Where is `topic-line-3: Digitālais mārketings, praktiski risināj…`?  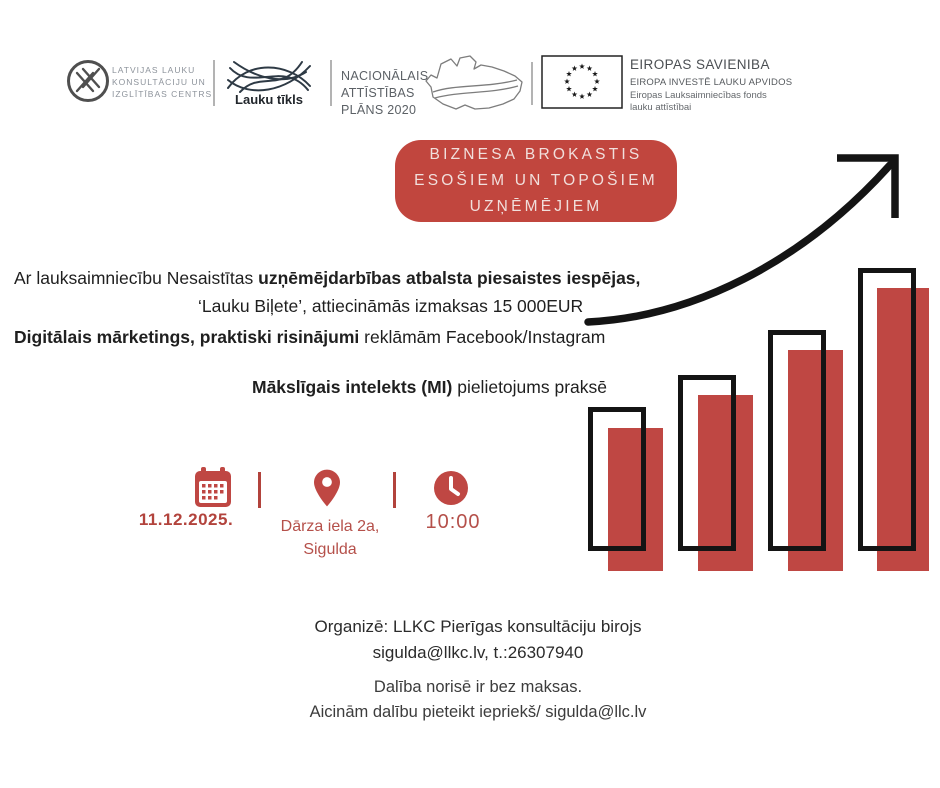
topic-line-3: Digitālais mārketings, praktiski risināj… is located at coordinates (309, 337).